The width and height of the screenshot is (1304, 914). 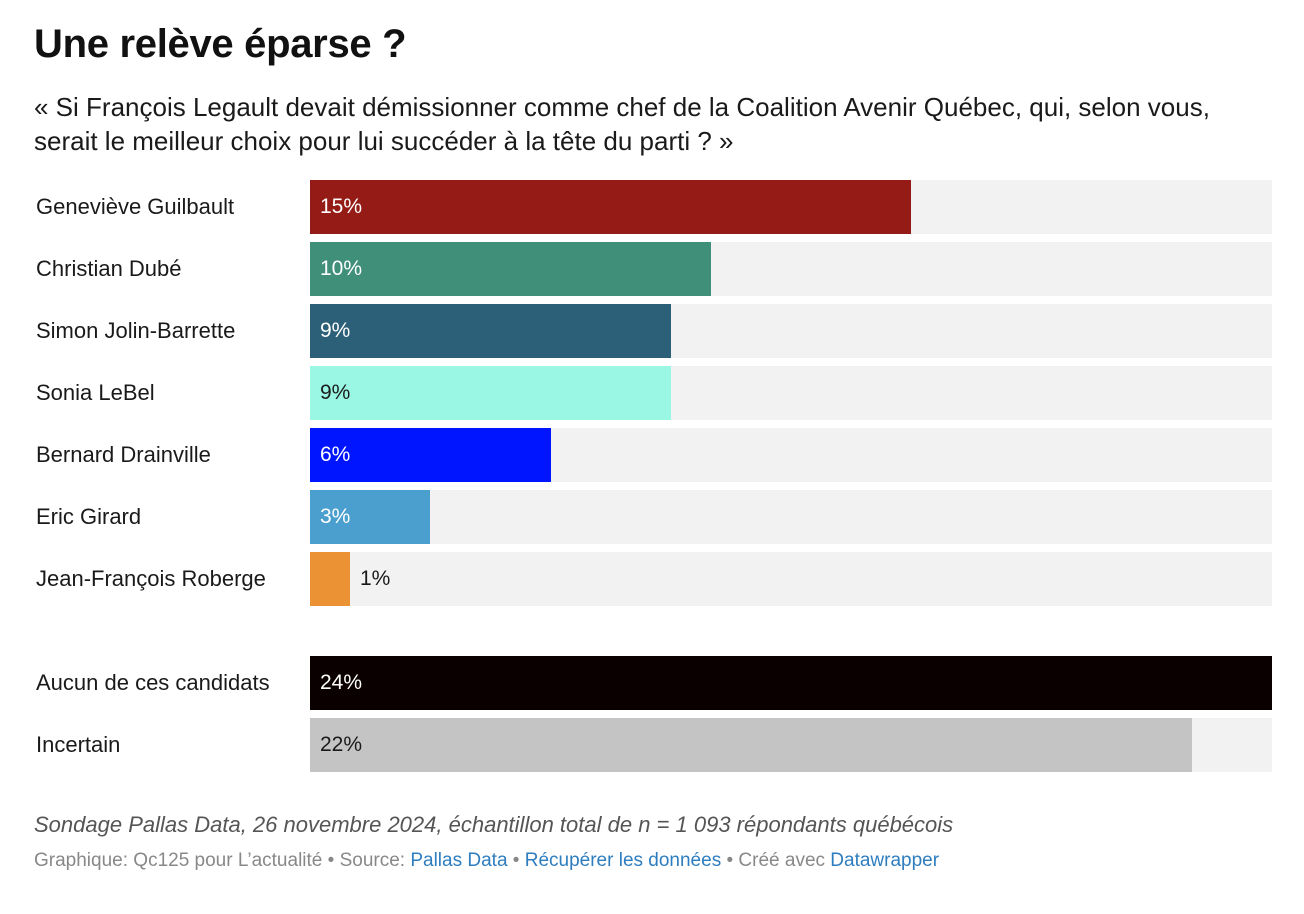 I want to click on category-label: Sonia LeBel, so click(x=95, y=392).